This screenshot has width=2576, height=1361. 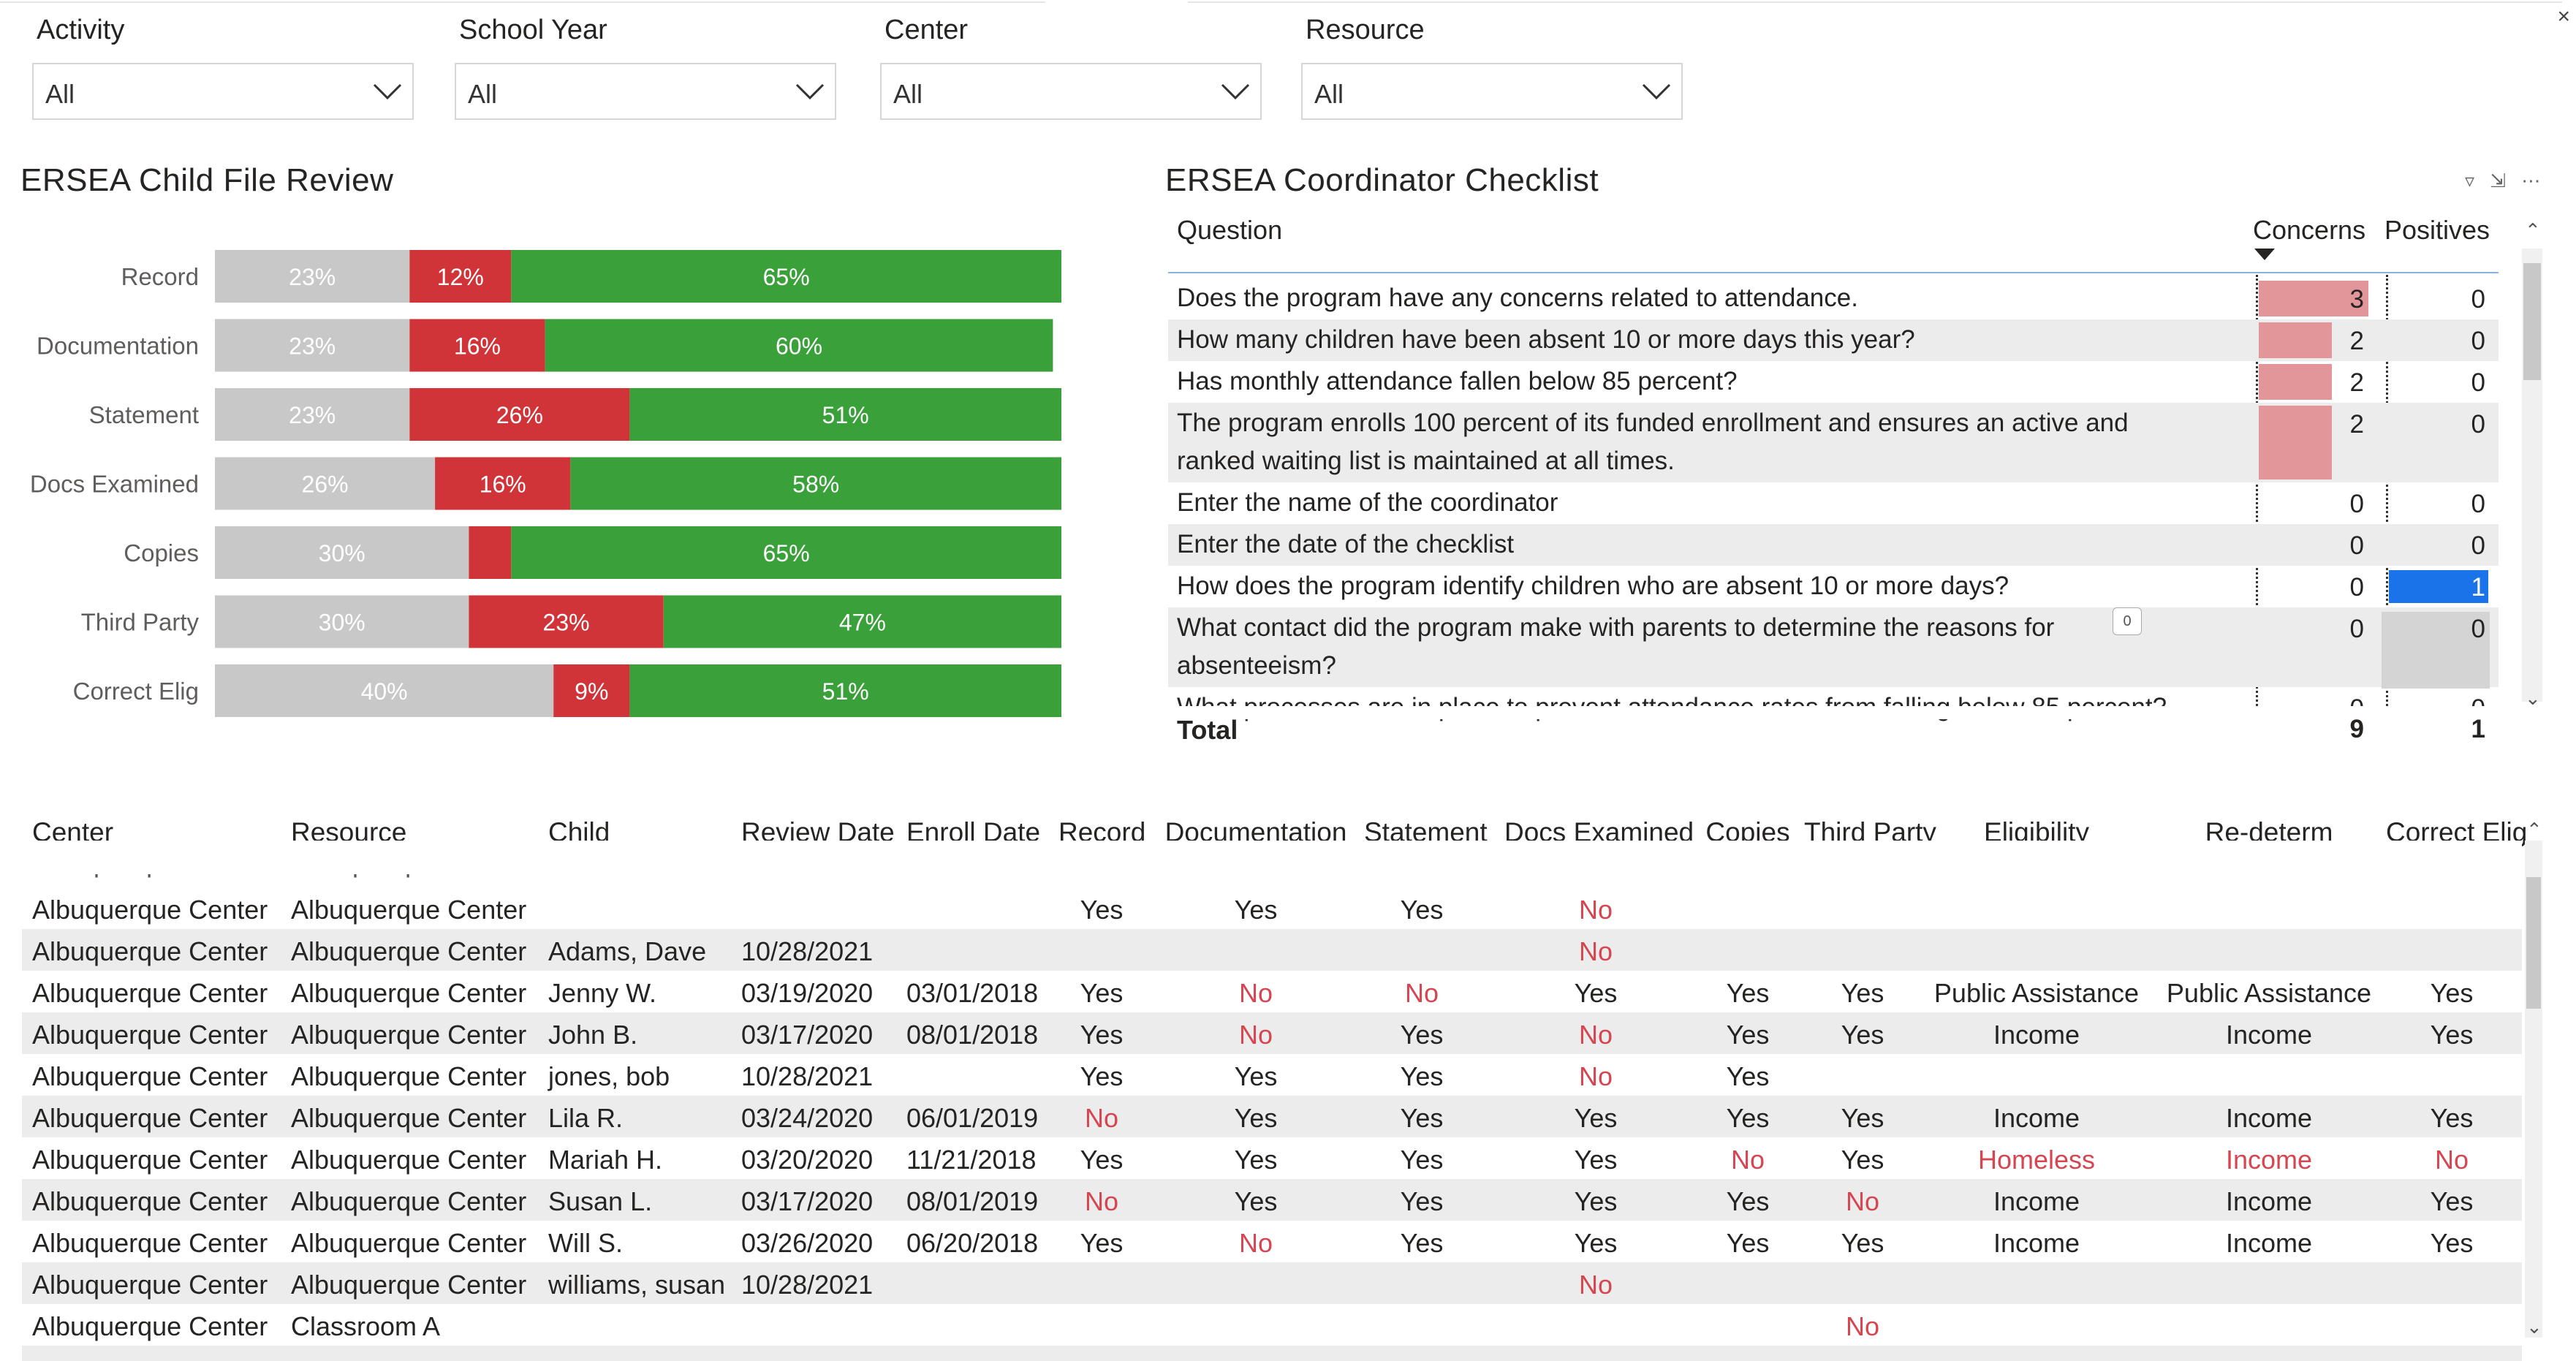 What do you see at coordinates (972, 993) in the screenshot?
I see `table-cell: 03/01/2018` at bounding box center [972, 993].